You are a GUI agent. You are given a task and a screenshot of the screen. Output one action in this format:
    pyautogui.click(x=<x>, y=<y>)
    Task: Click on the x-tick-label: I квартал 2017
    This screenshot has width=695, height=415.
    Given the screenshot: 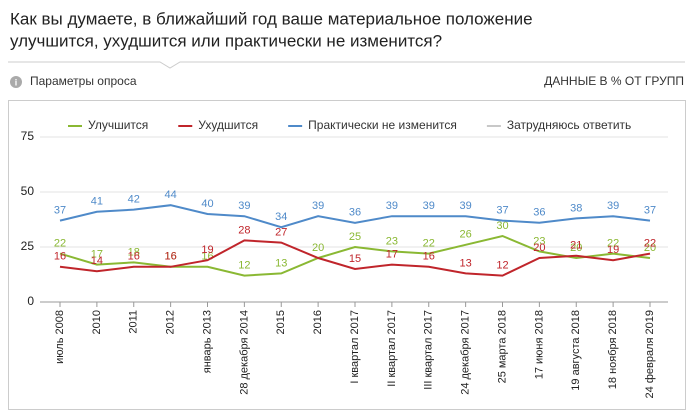 What is the action you would take?
    pyautogui.click(x=355, y=347)
    